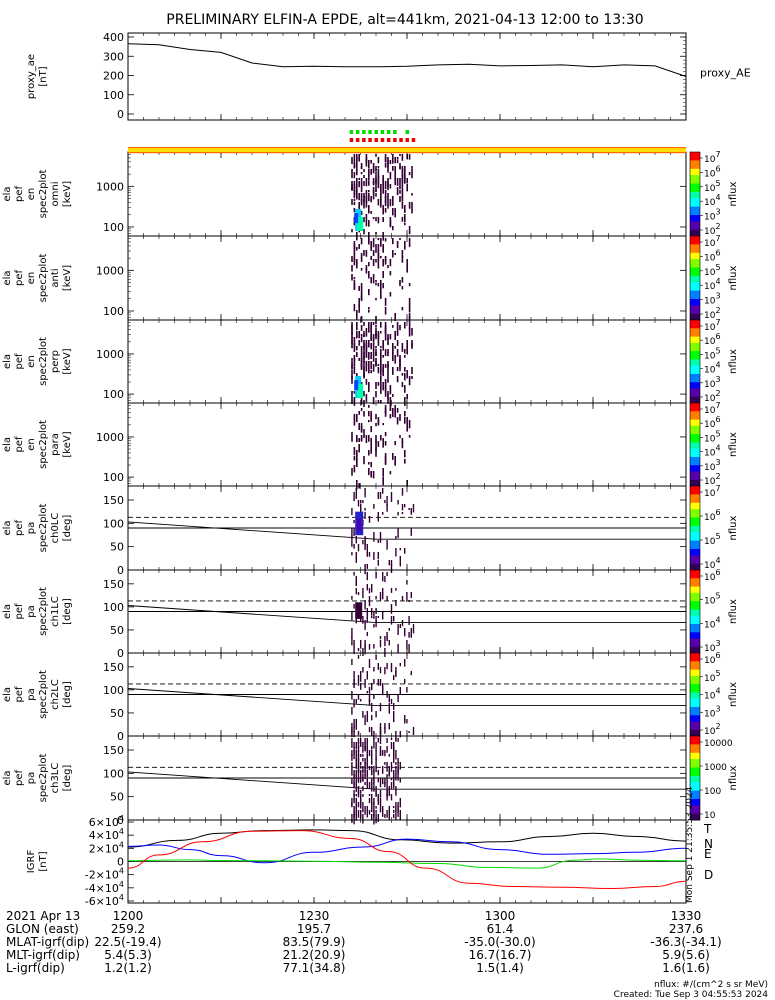 The image size is (775, 1000). Describe the element at coordinates (120, 820) in the screenshot. I see `y-tick-label-pa_ch3: 0` at that location.